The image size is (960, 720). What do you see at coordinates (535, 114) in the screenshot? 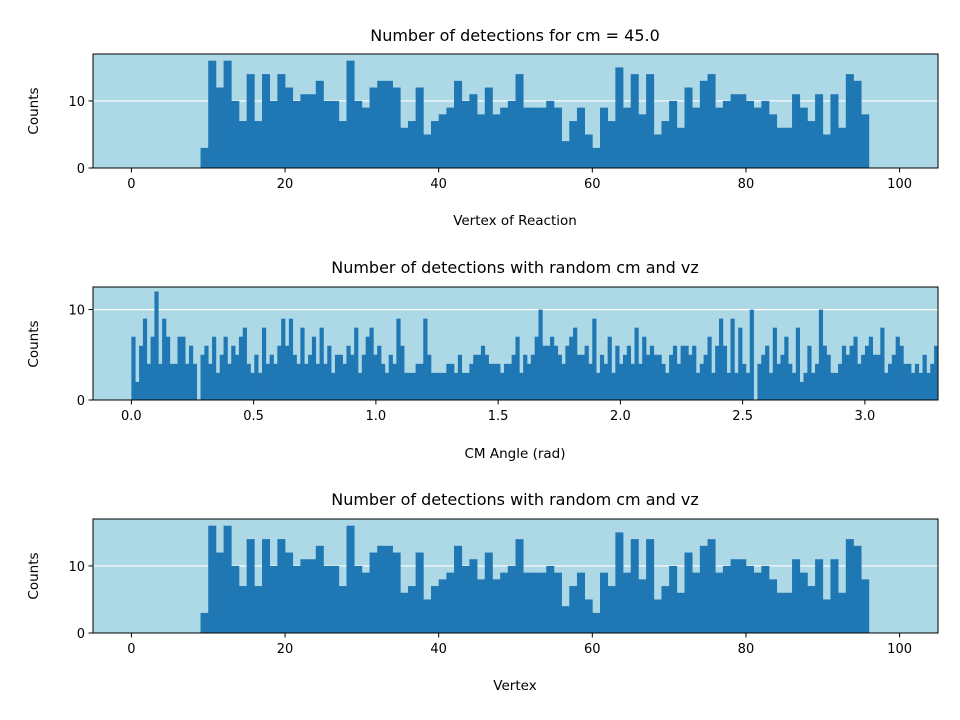
I see `histogram-bars` at bounding box center [535, 114].